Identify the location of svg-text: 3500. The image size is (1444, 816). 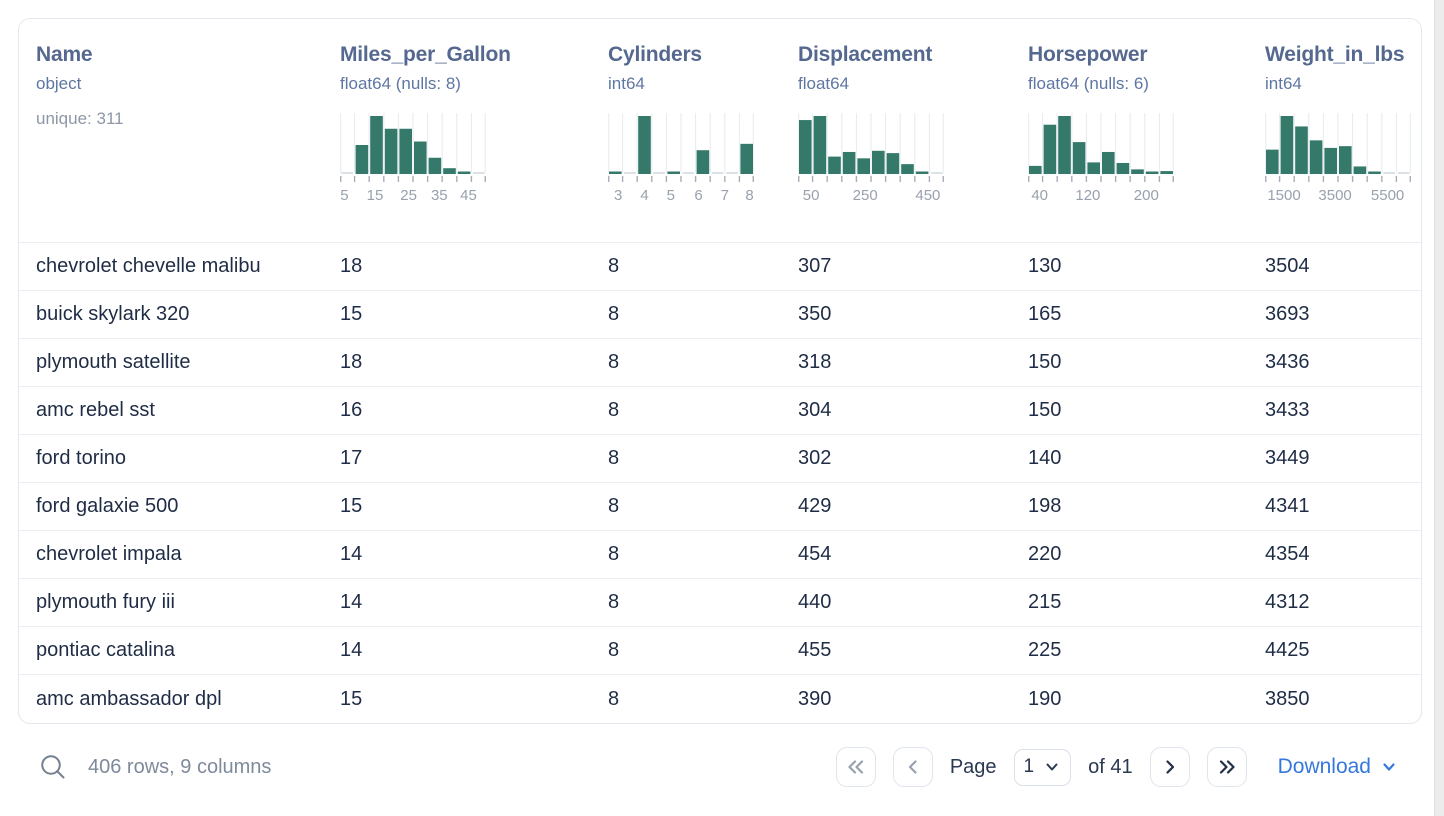
(1334, 194).